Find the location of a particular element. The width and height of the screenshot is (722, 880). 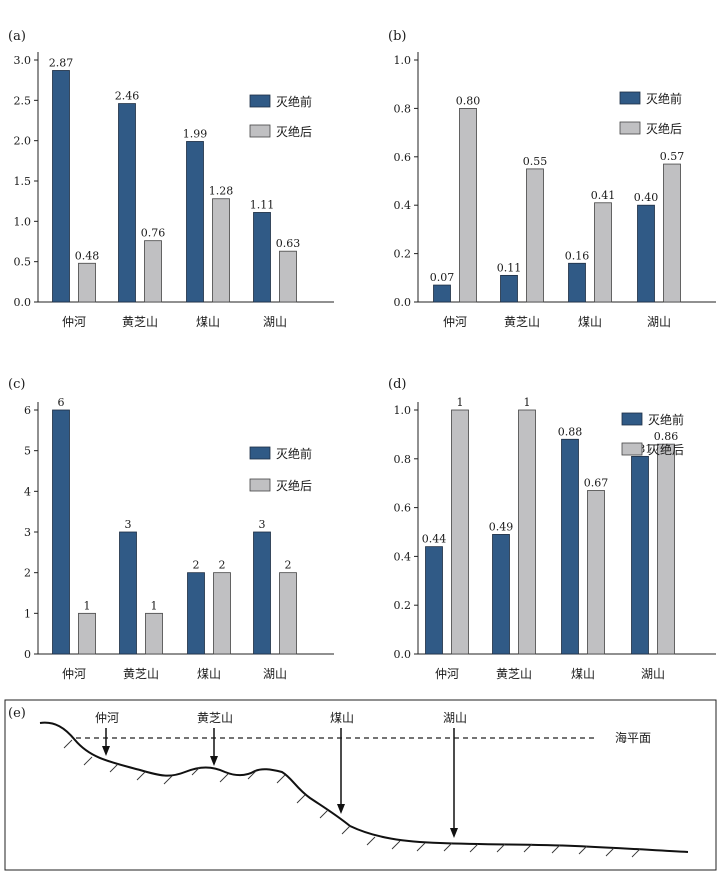

data-label: 0.49 is located at coordinates (501, 526).